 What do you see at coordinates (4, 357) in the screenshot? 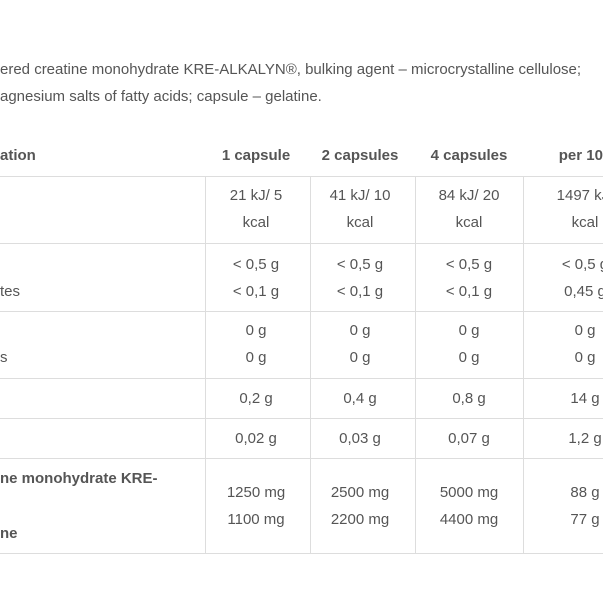
I see `row-label: s` at bounding box center [4, 357].